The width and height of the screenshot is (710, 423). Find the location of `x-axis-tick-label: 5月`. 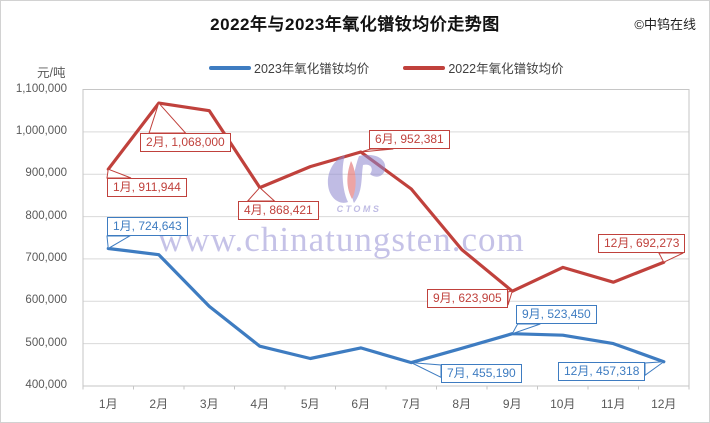

x-axis-tick-label: 5月 is located at coordinates (310, 404).